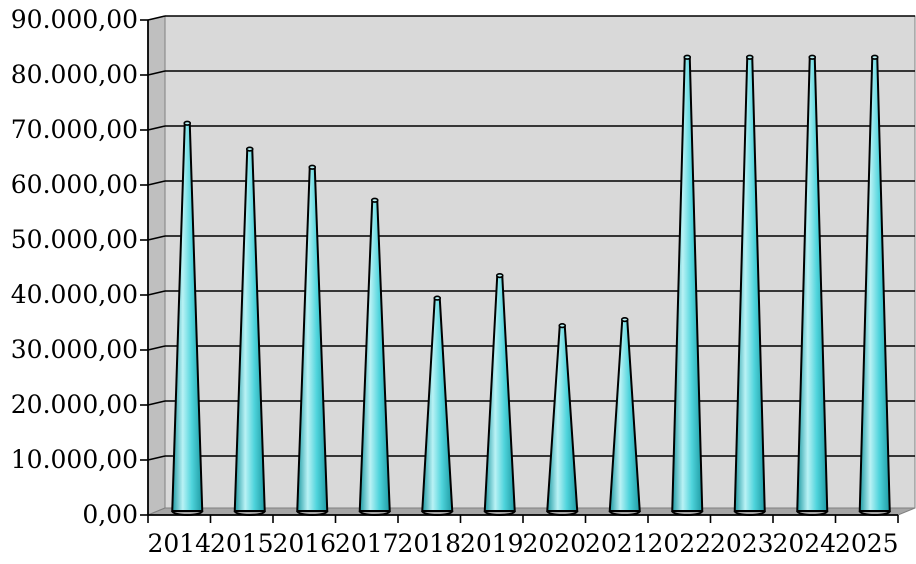  I want to click on y-tick-label: 80.000,00, so click(74, 74).